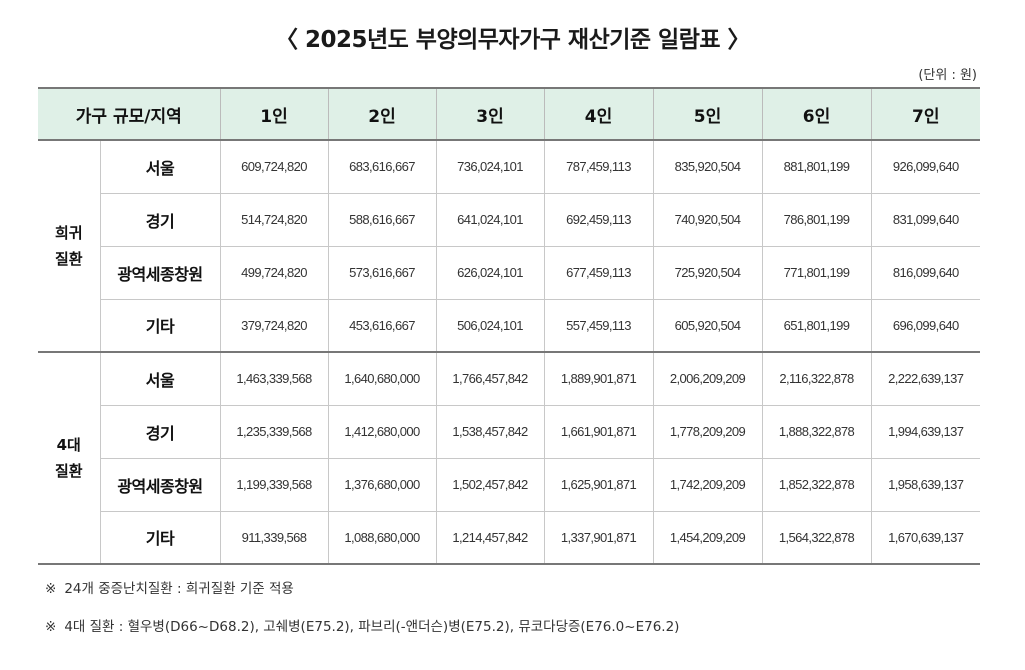 This screenshot has width=1025, height=670. I want to click on value-cell: 453,616,667, so click(381, 326).